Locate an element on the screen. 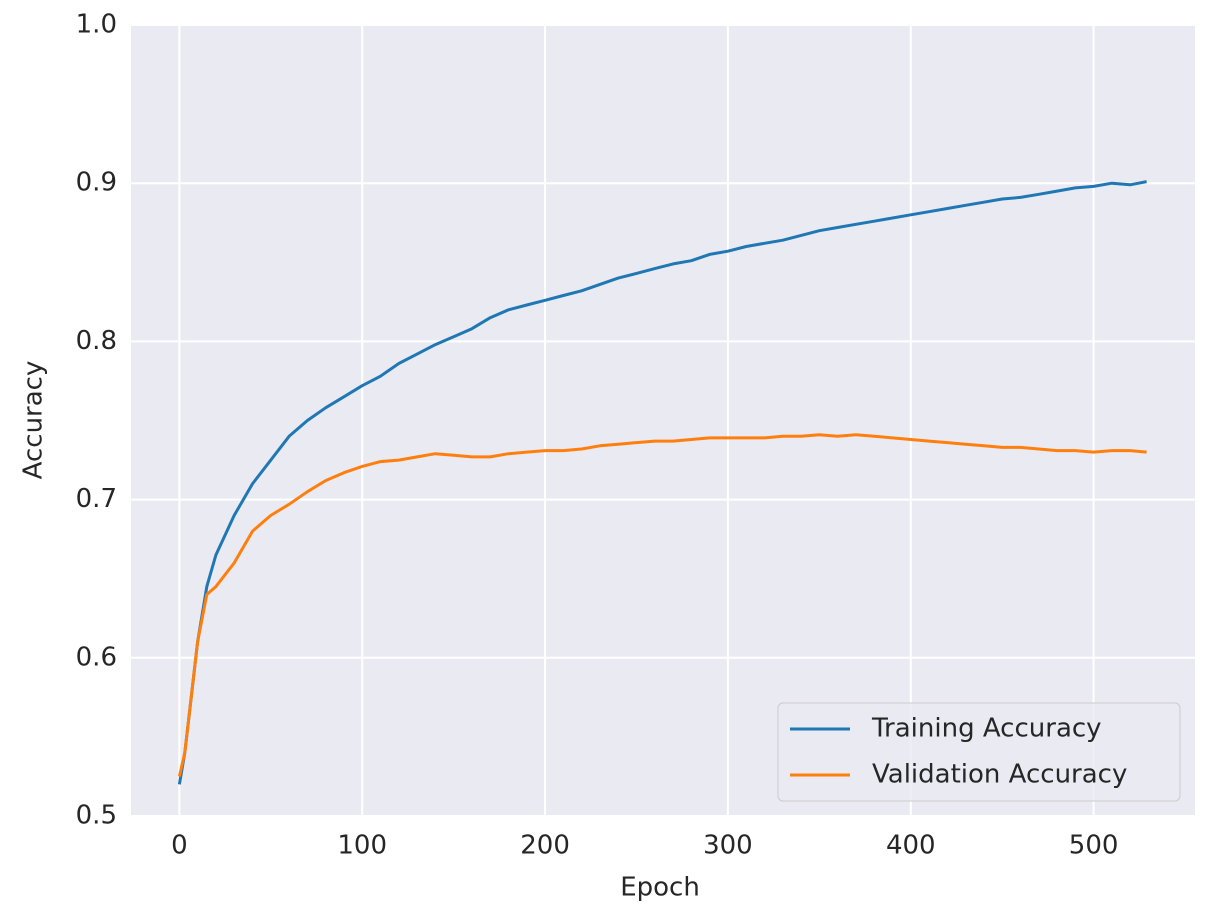 The image size is (1205, 920). legend-label: Validation Accuracy is located at coordinates (999, 775).